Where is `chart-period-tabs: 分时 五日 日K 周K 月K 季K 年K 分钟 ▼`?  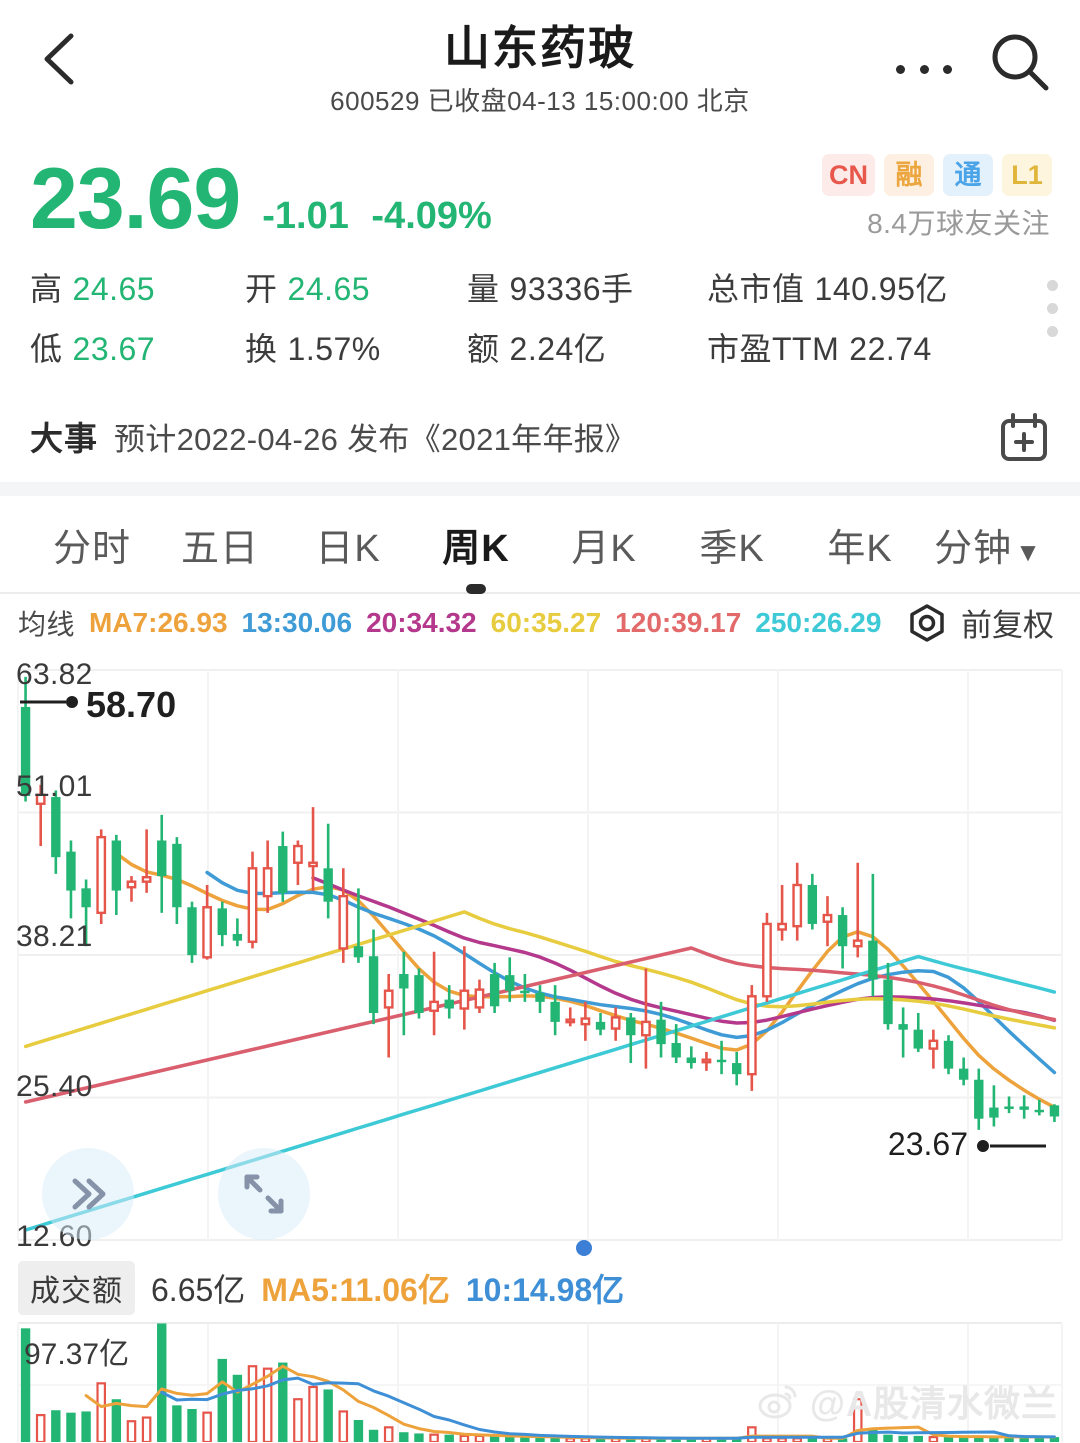
chart-period-tabs: 分时 五日 日K 周K 月K 季K 年K 分钟 ▼ is located at coordinates (540, 545).